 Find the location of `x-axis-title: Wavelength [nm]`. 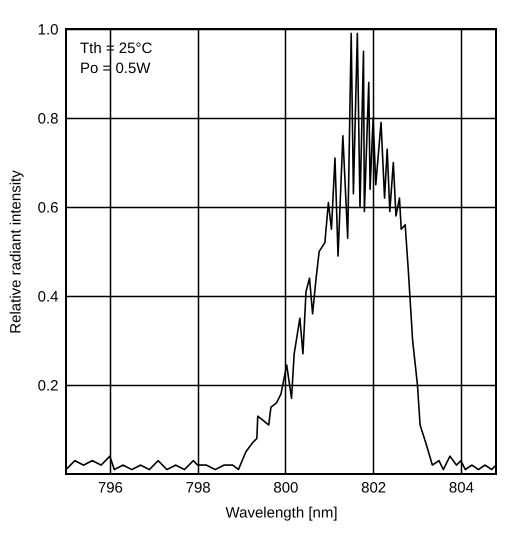

x-axis-title: Wavelength [nm] is located at coordinates (282, 513).